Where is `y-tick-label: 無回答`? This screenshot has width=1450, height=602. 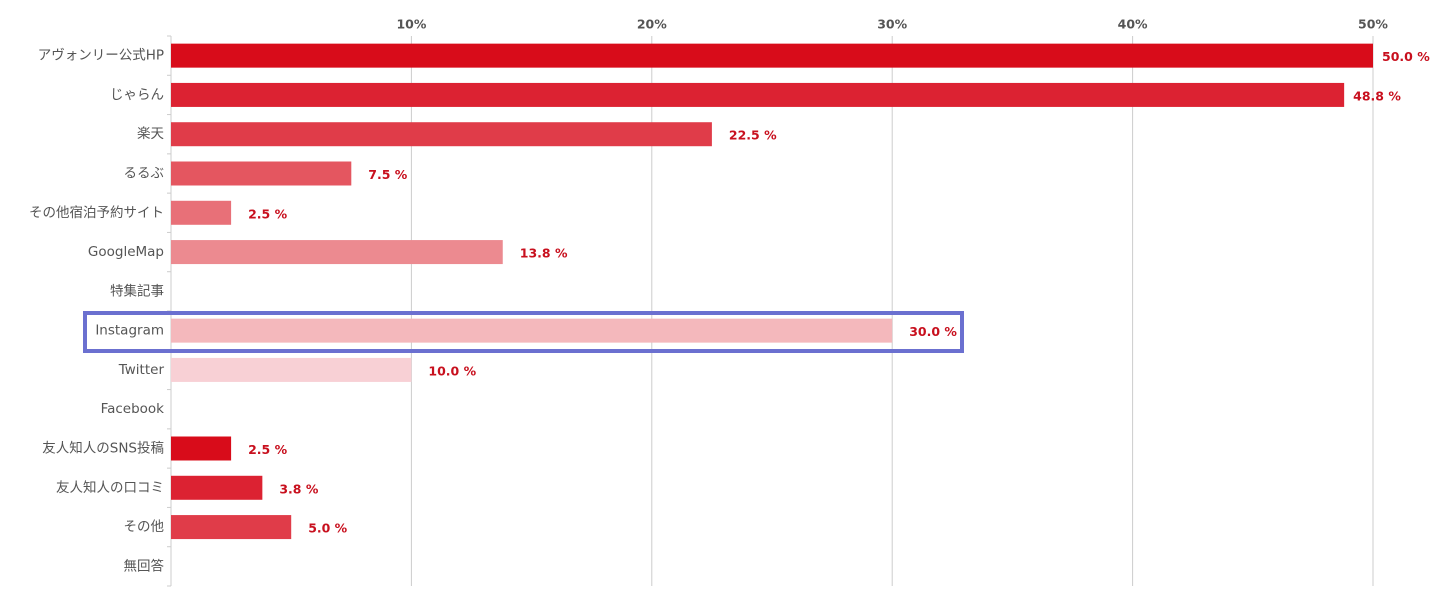 y-tick-label: 無回答 is located at coordinates (144, 565).